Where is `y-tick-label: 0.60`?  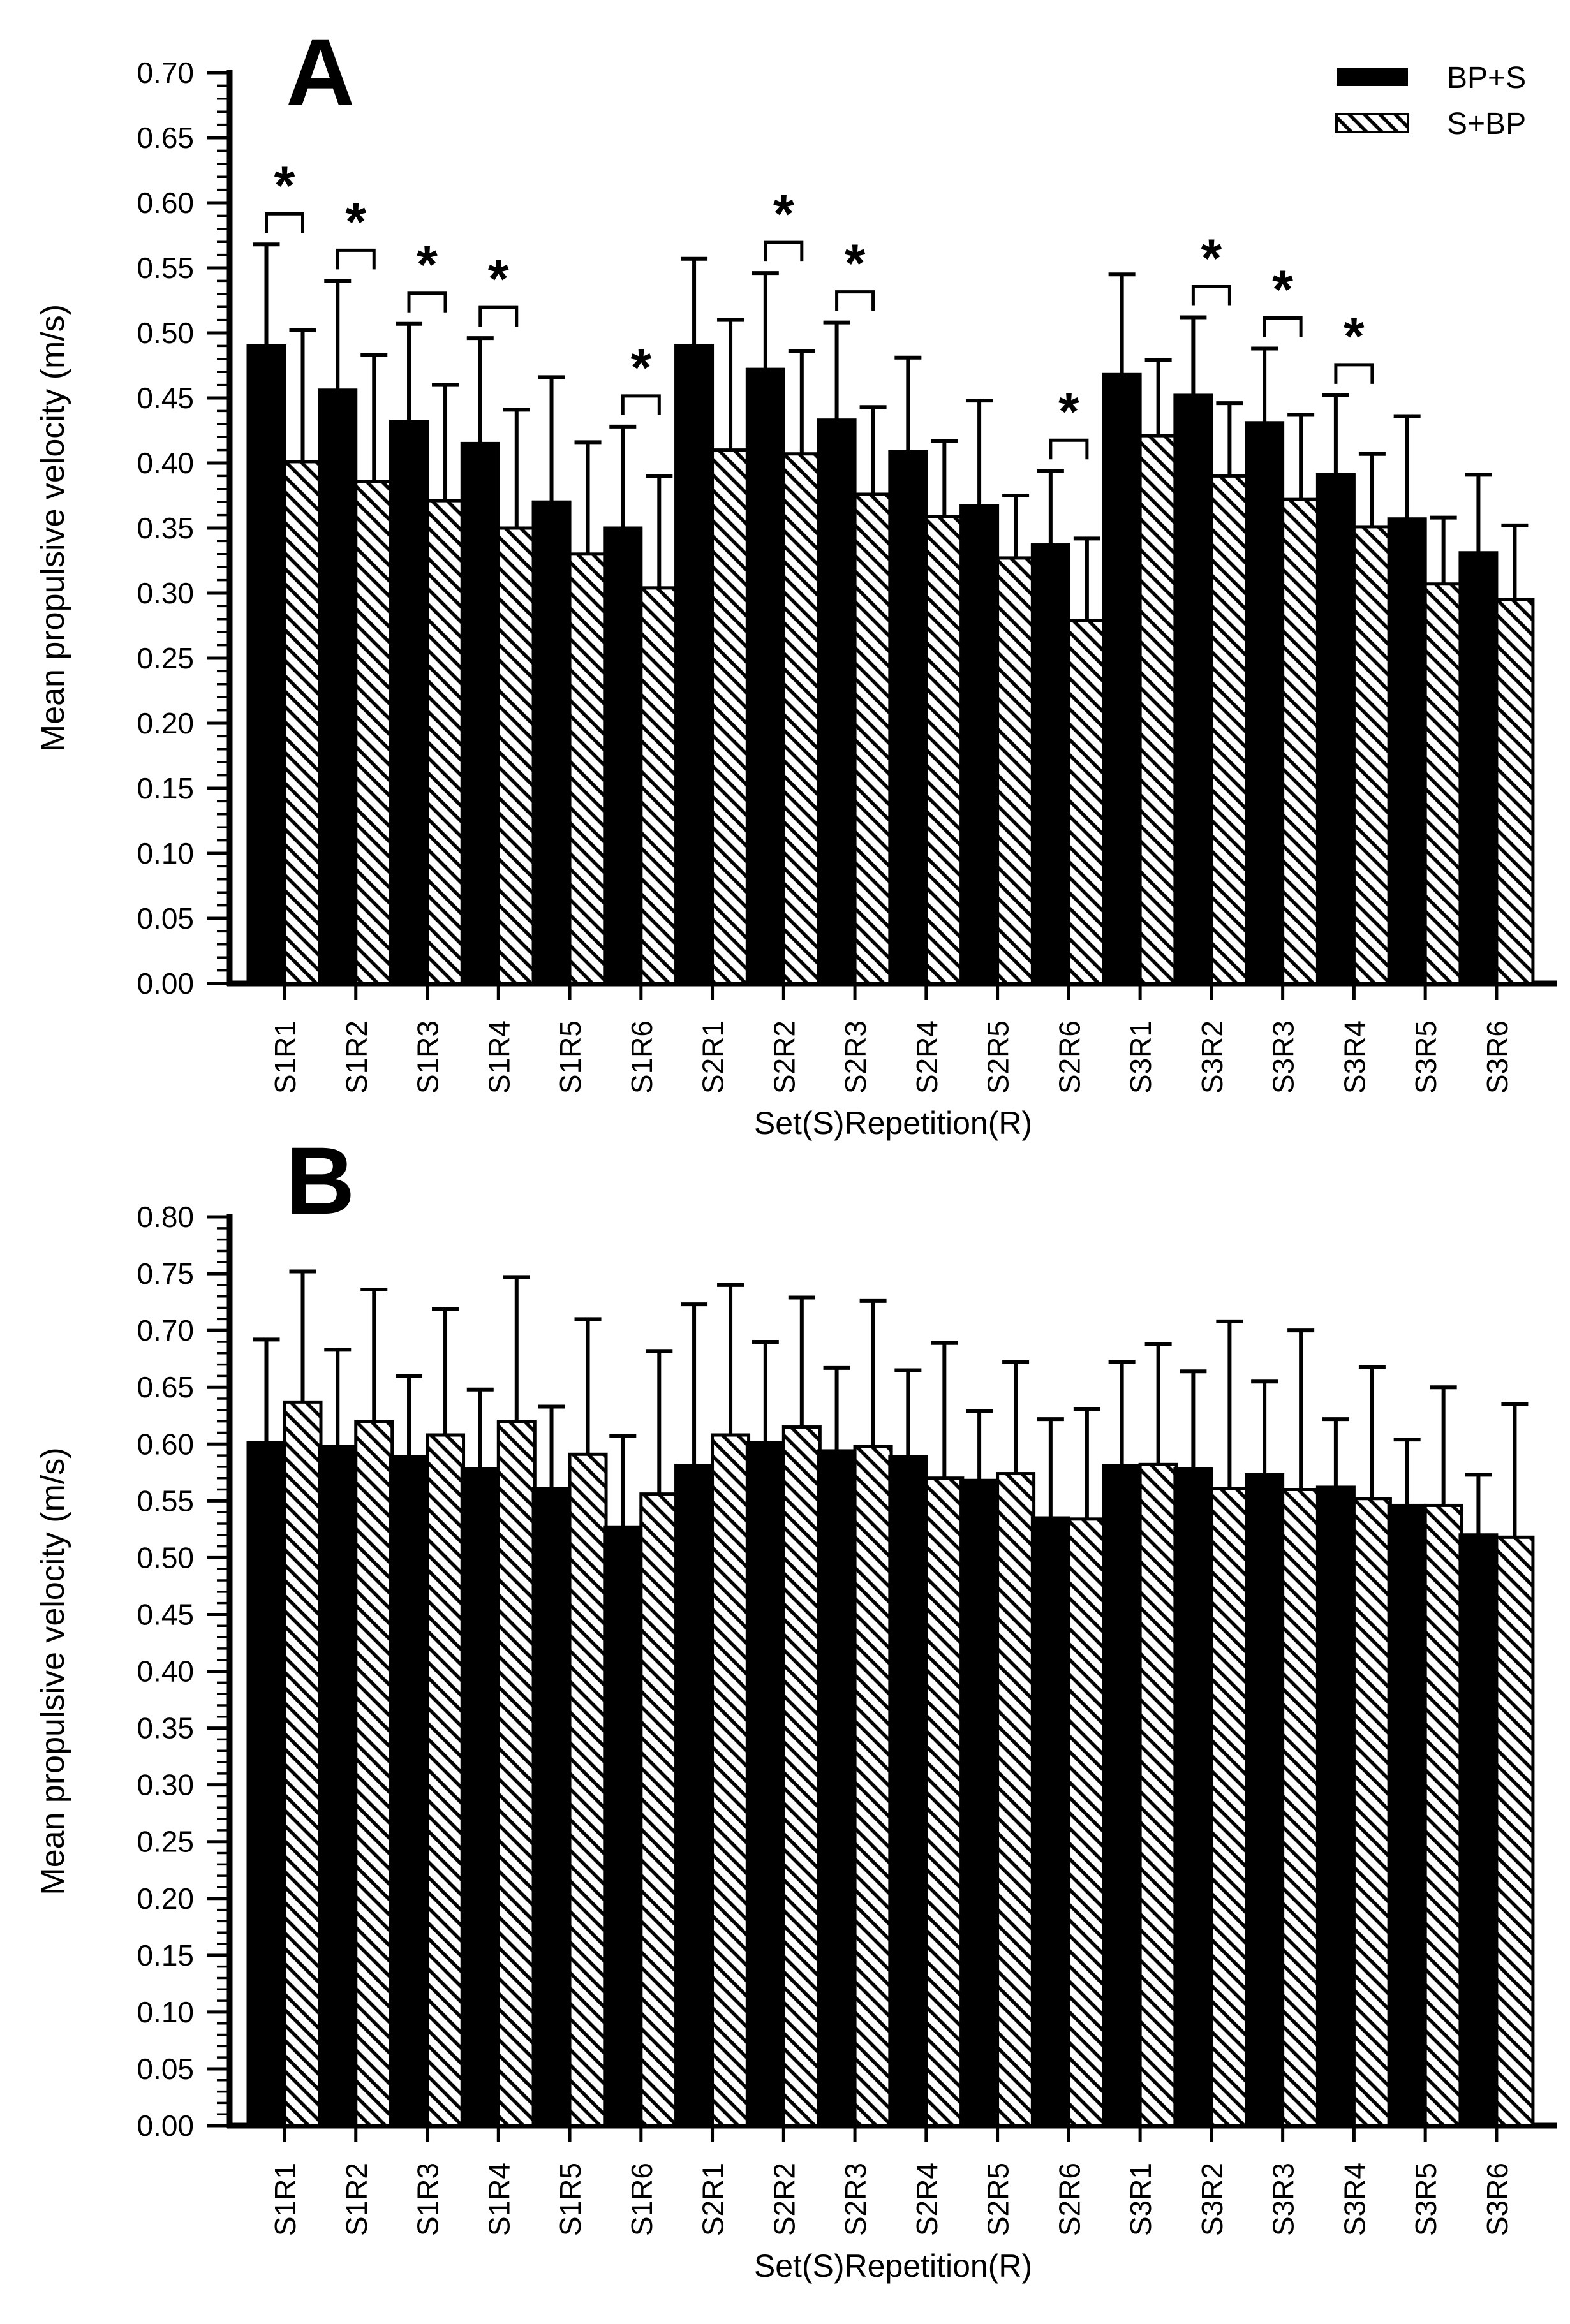 y-tick-label: 0.60 is located at coordinates (165, 203).